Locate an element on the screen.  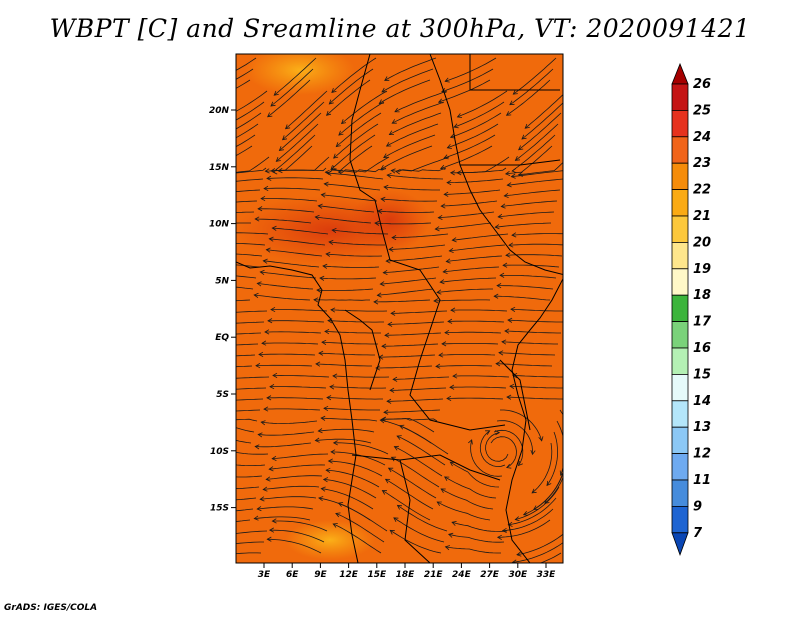
lat-tick-label: 15S is located at coordinates (219, 509).